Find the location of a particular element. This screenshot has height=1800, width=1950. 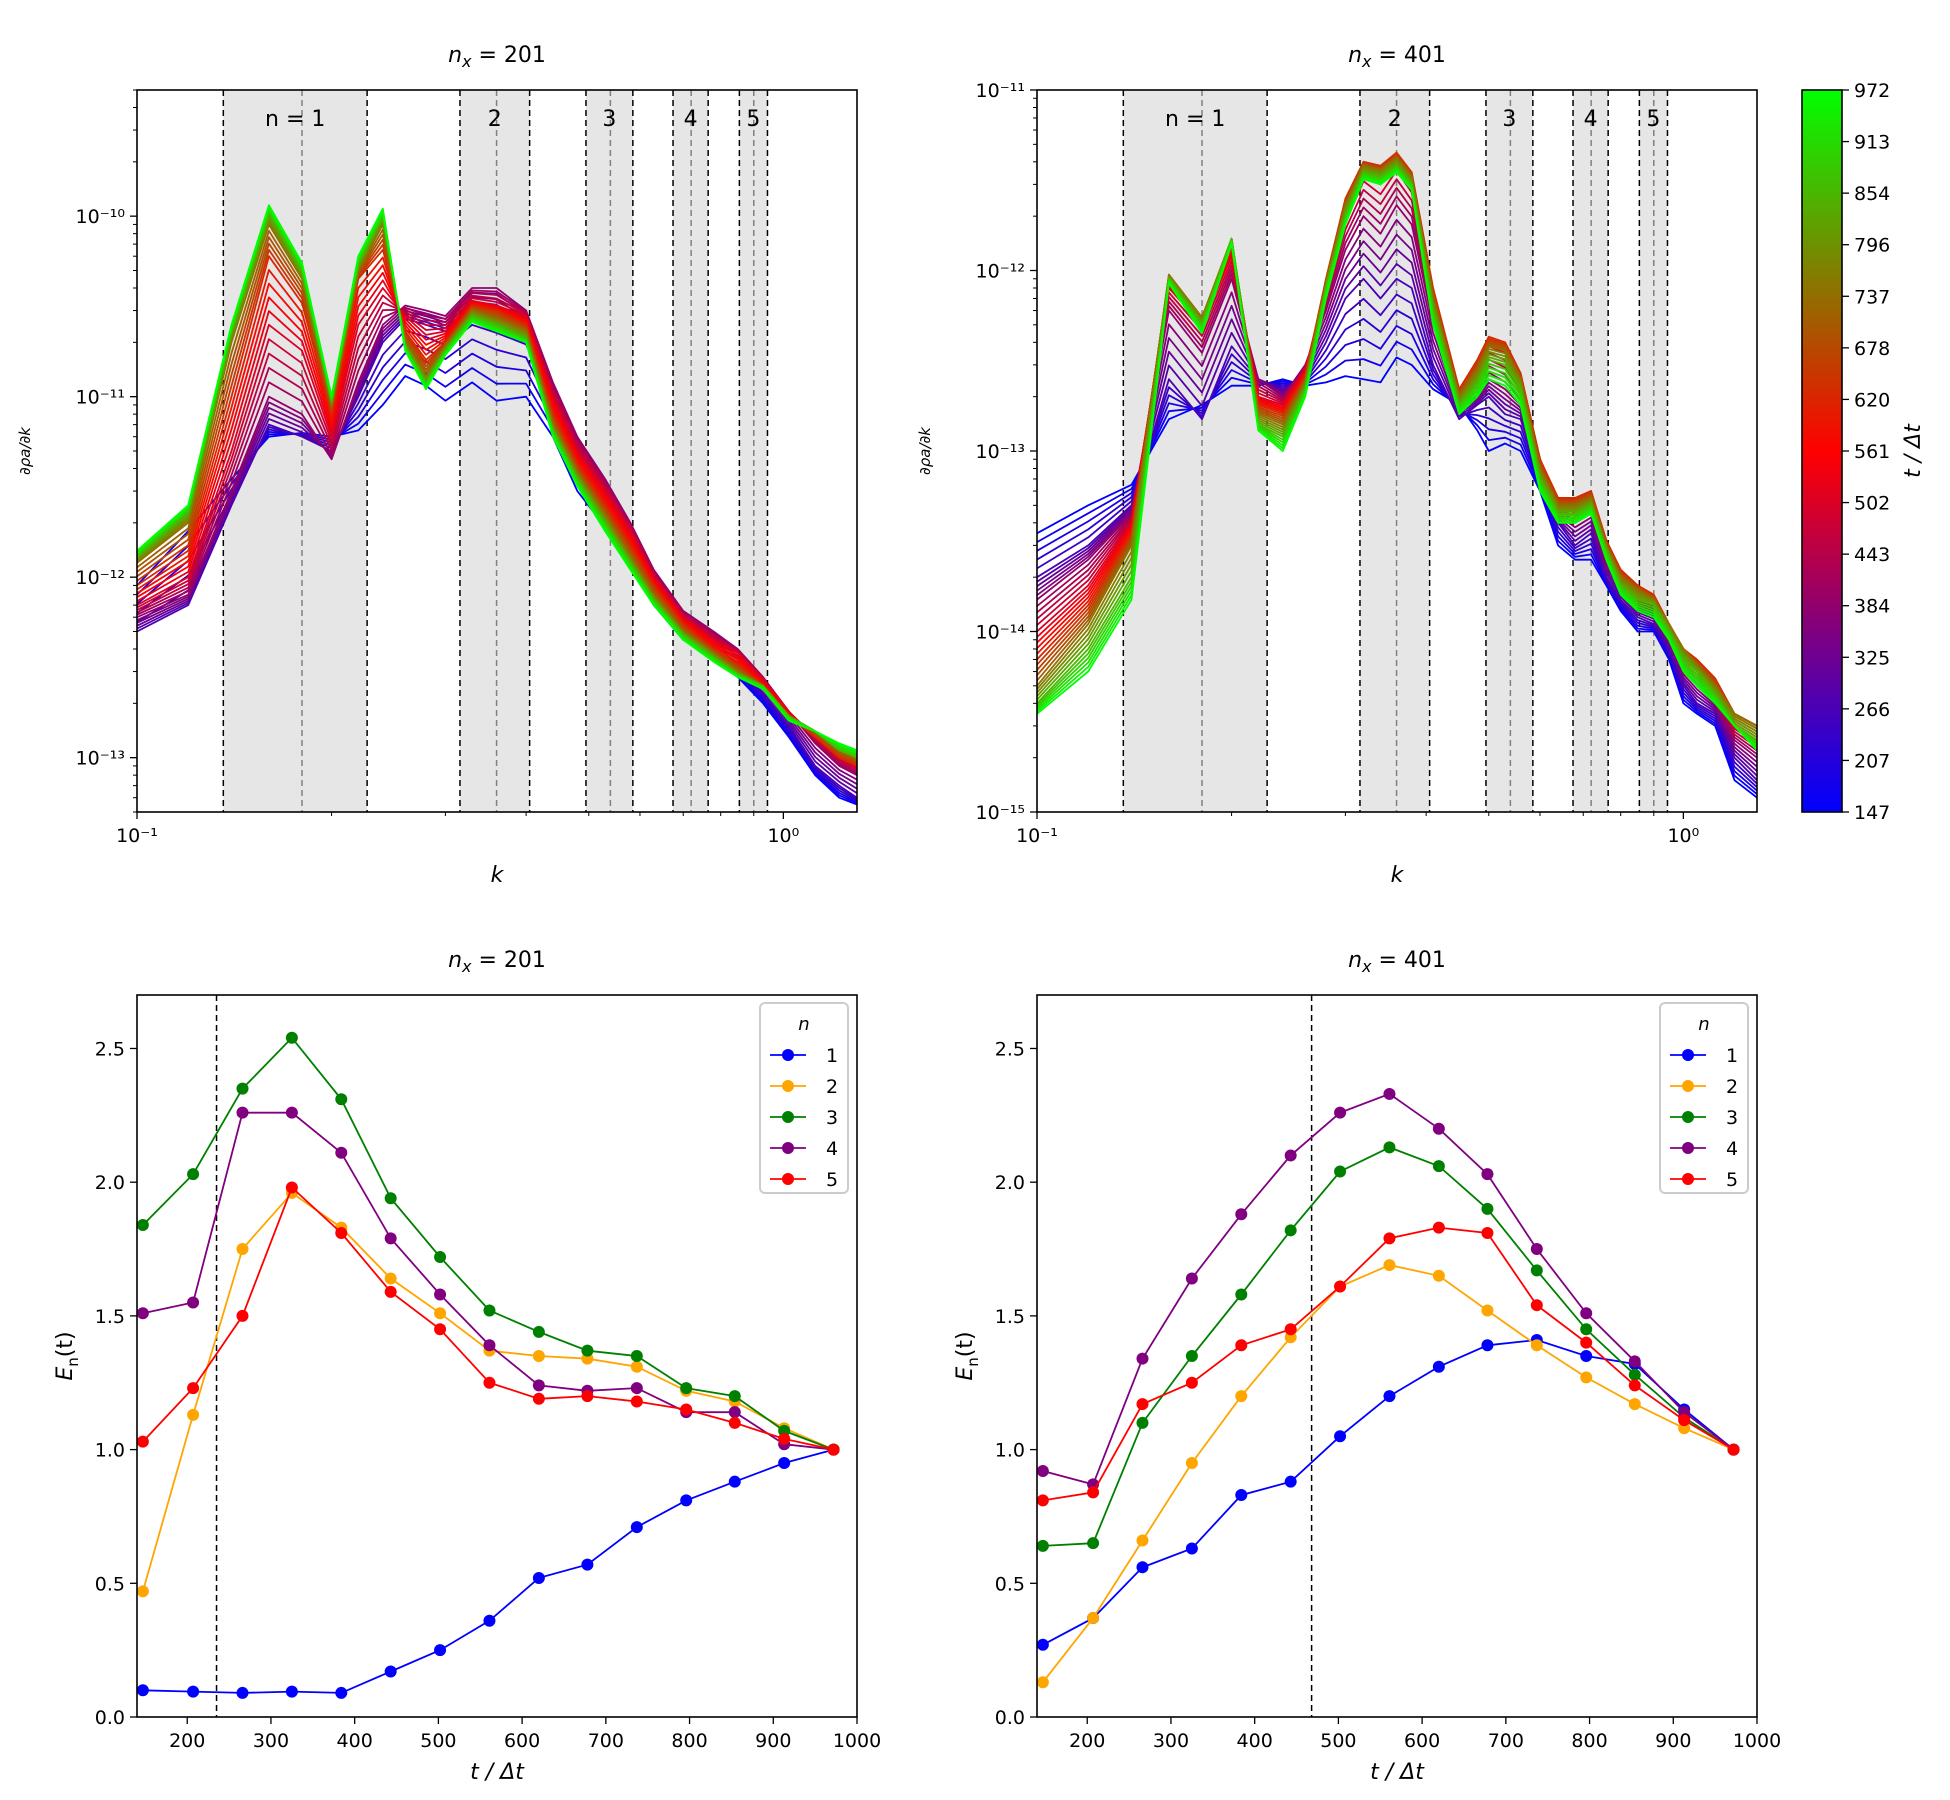

ylabel-sub: n is located at coordinates (73, 1362).